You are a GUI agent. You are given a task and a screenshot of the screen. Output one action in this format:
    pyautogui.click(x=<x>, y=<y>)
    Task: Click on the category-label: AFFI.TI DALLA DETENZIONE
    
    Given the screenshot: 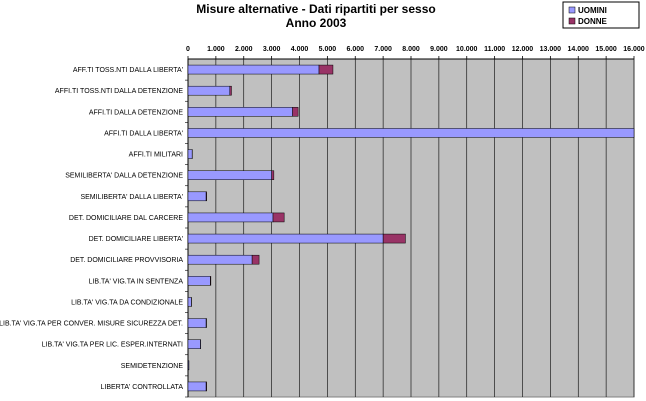 What is the action you would take?
    pyautogui.click(x=136, y=112)
    